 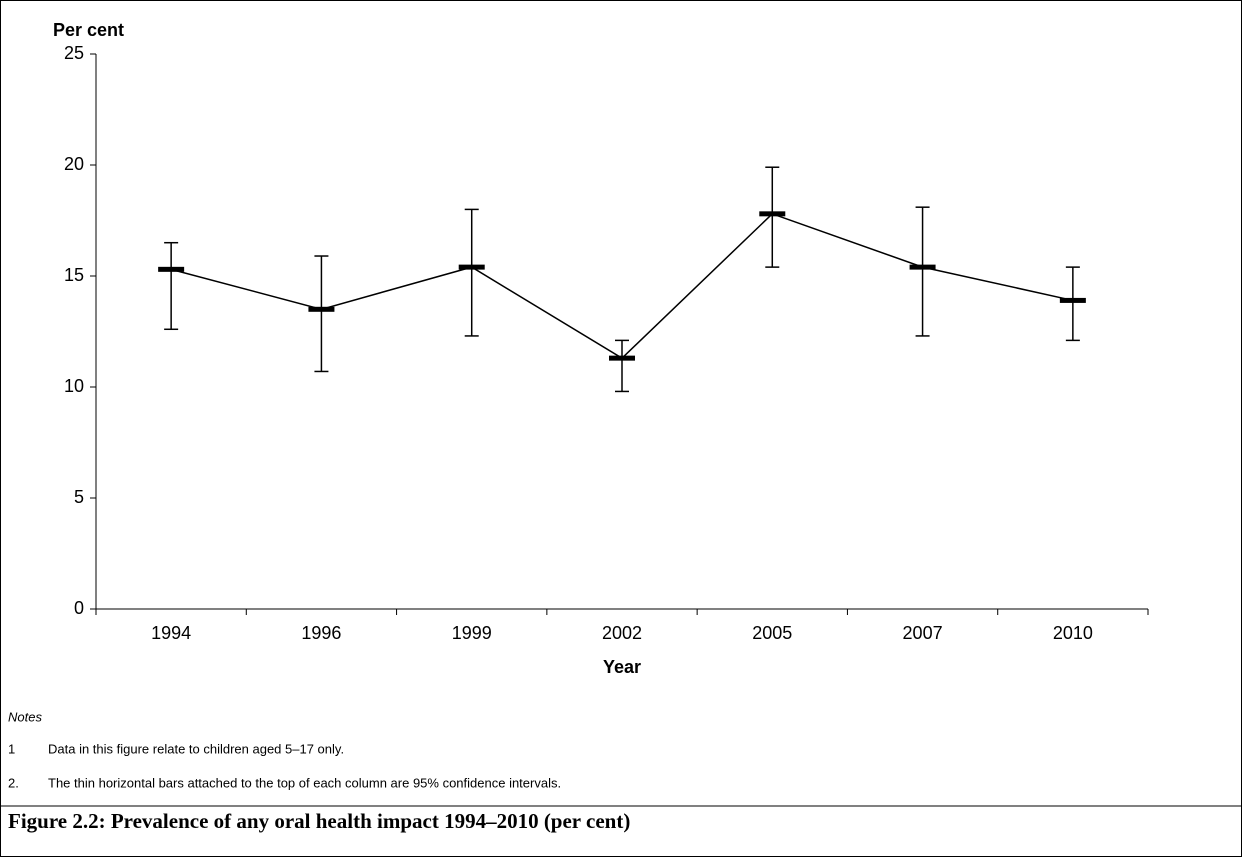 What do you see at coordinates (11, 748) in the screenshot?
I see `note-number: 1` at bounding box center [11, 748].